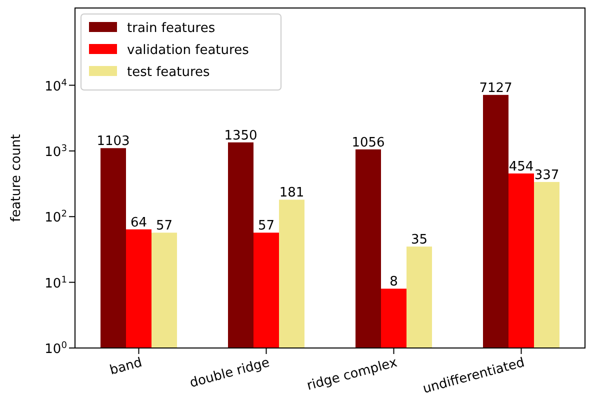  Describe the element at coordinates (56, 349) in the screenshot. I see `y-tick-label: 10$^{0}$` at that location.